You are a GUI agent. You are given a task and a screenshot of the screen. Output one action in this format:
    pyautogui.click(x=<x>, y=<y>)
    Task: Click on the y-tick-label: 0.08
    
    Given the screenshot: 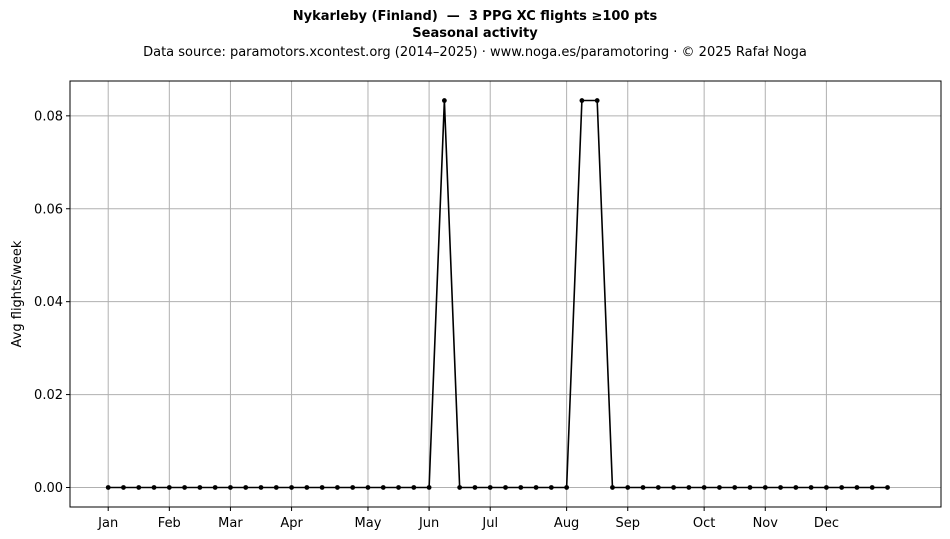 What is the action you would take?
    pyautogui.click(x=48, y=116)
    